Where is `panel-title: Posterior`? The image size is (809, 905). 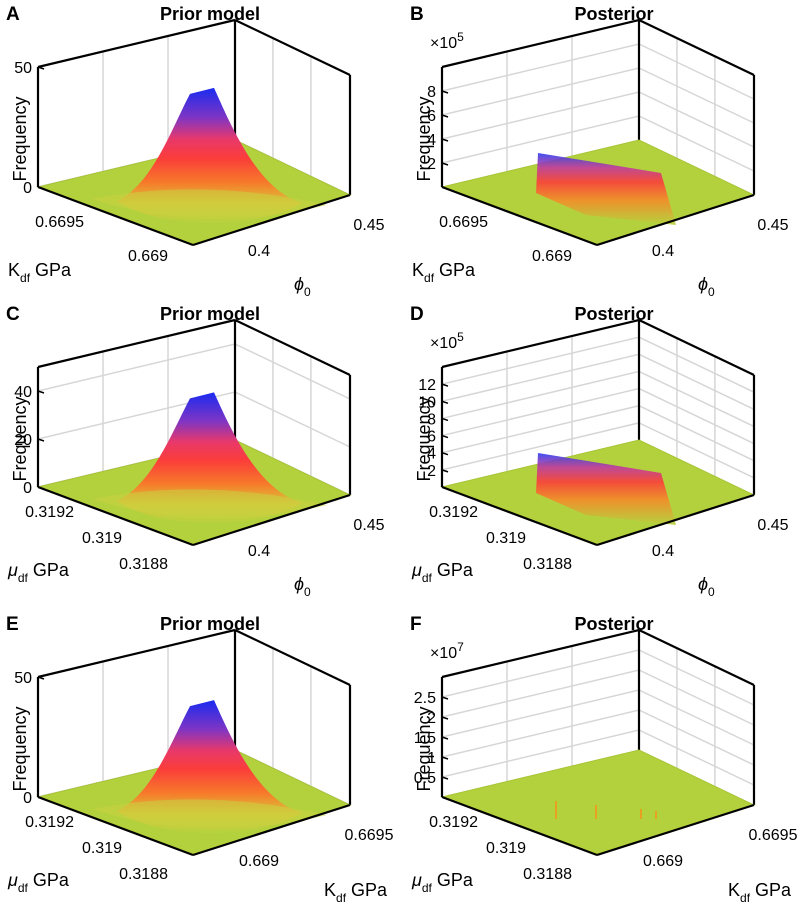
panel-title: Posterior is located at coordinates (613, 624).